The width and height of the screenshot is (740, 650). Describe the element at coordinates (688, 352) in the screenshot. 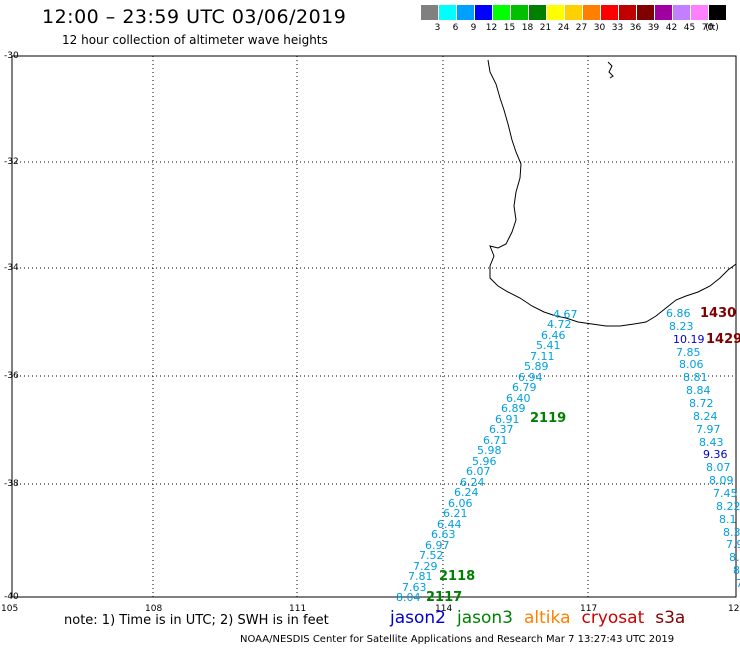

I see `wave-height-value: 7.85` at that location.